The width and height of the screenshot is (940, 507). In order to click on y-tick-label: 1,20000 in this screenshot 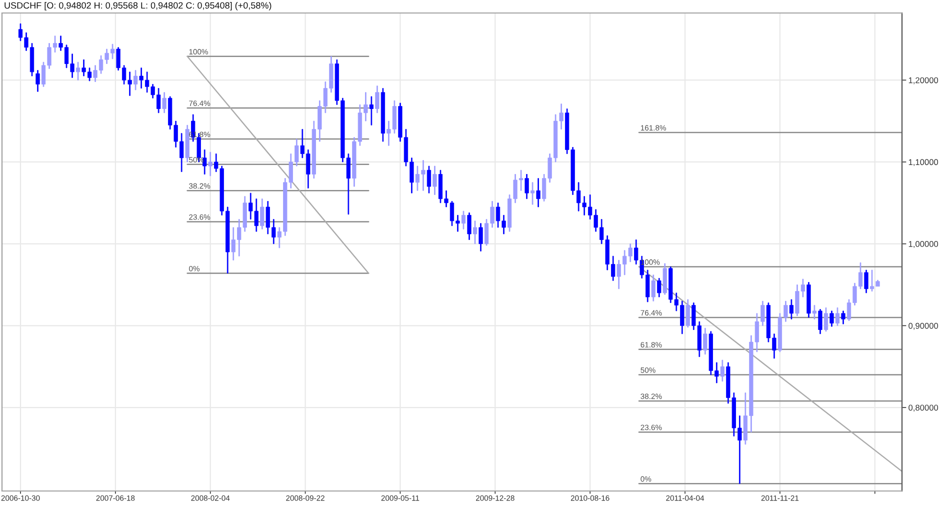, I will do `click(923, 80)`.